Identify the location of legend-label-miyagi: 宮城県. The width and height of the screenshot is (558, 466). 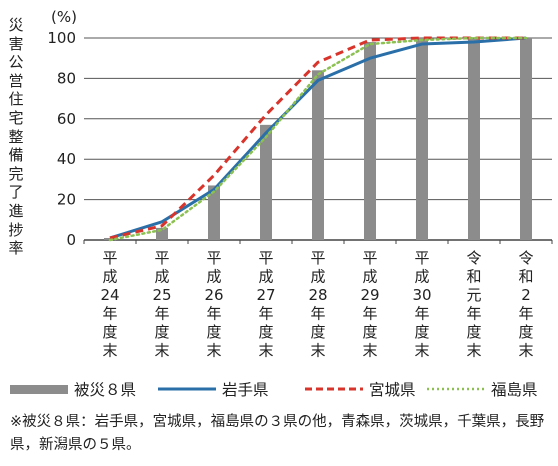
(392, 390).